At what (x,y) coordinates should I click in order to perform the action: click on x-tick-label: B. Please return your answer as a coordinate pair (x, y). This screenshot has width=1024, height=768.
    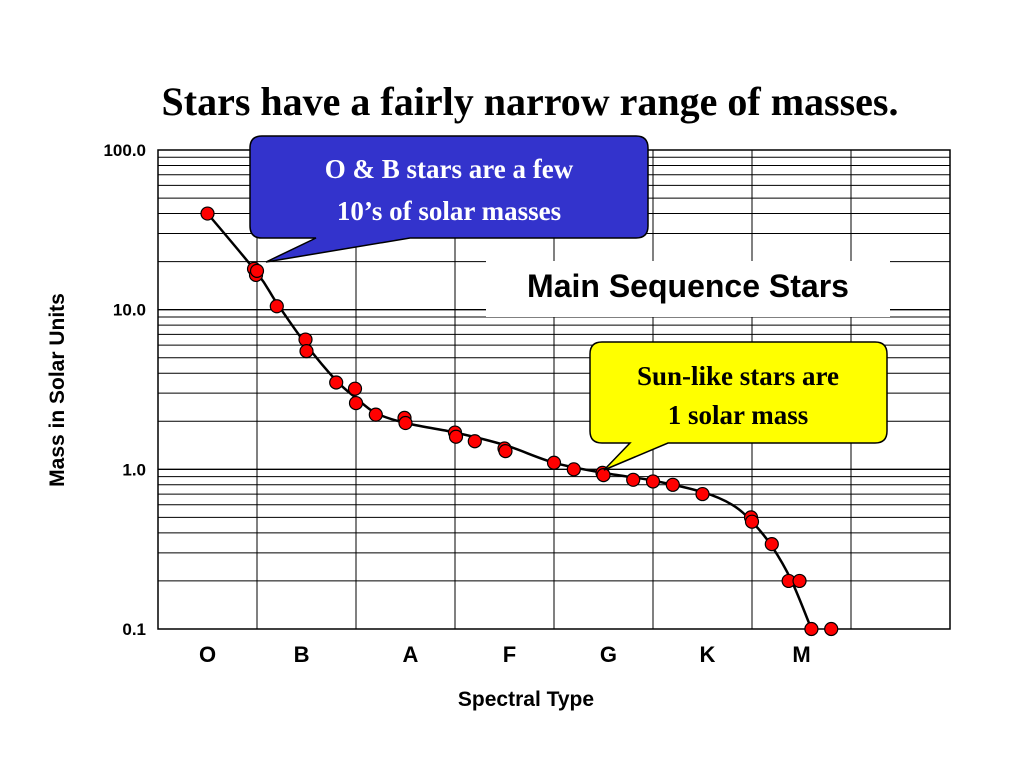
    Looking at the image, I should click on (302, 654).